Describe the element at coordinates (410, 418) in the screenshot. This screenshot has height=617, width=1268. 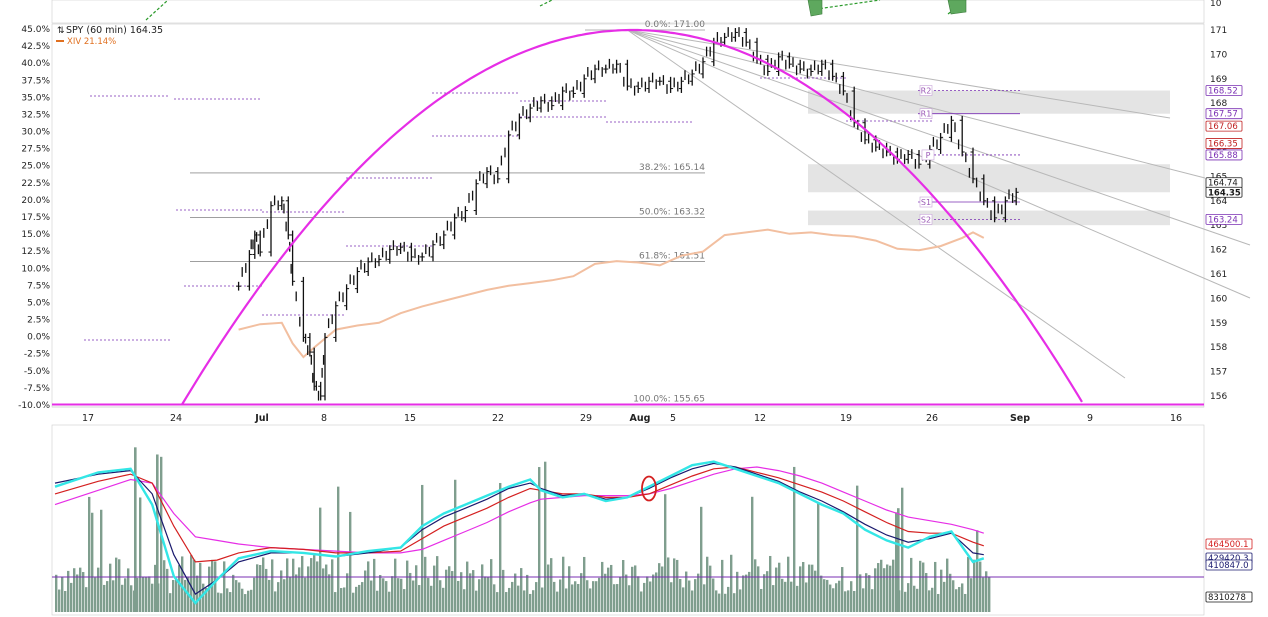
I see `x-axis-tick: 15` at that location.